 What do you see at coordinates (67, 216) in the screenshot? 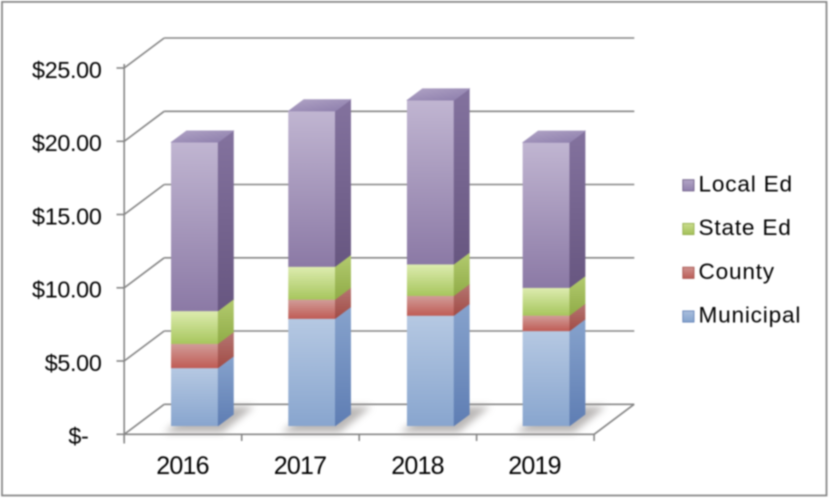
I see `svg-text: $15.00` at bounding box center [67, 216].